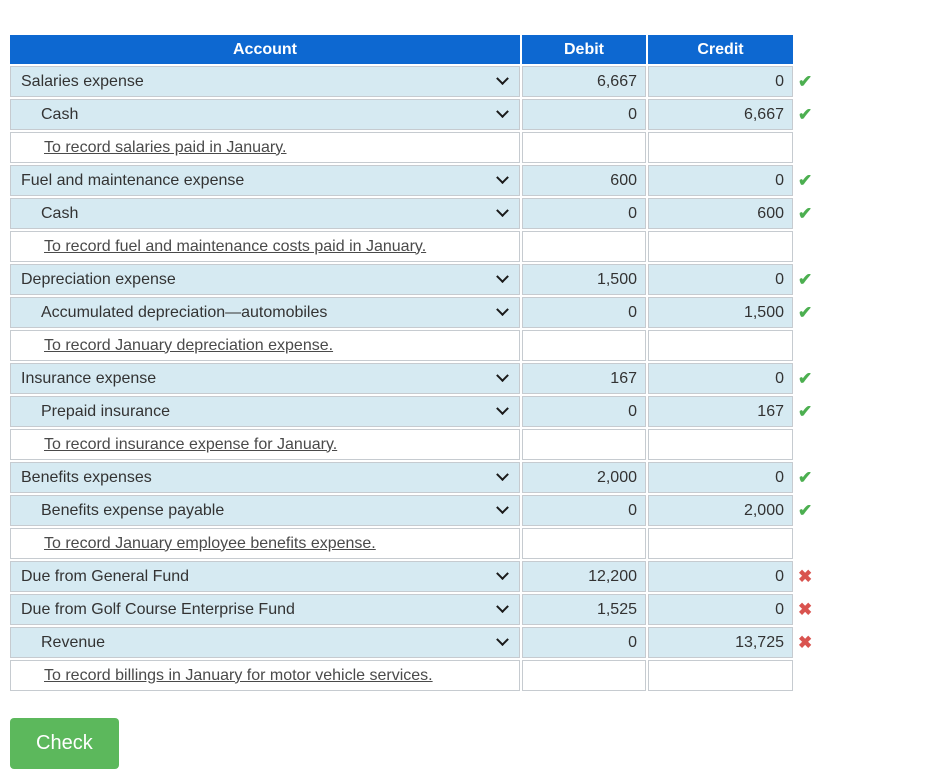 This screenshot has width=933, height=777. I want to click on account-label: Due from General Fund, so click(105, 576).